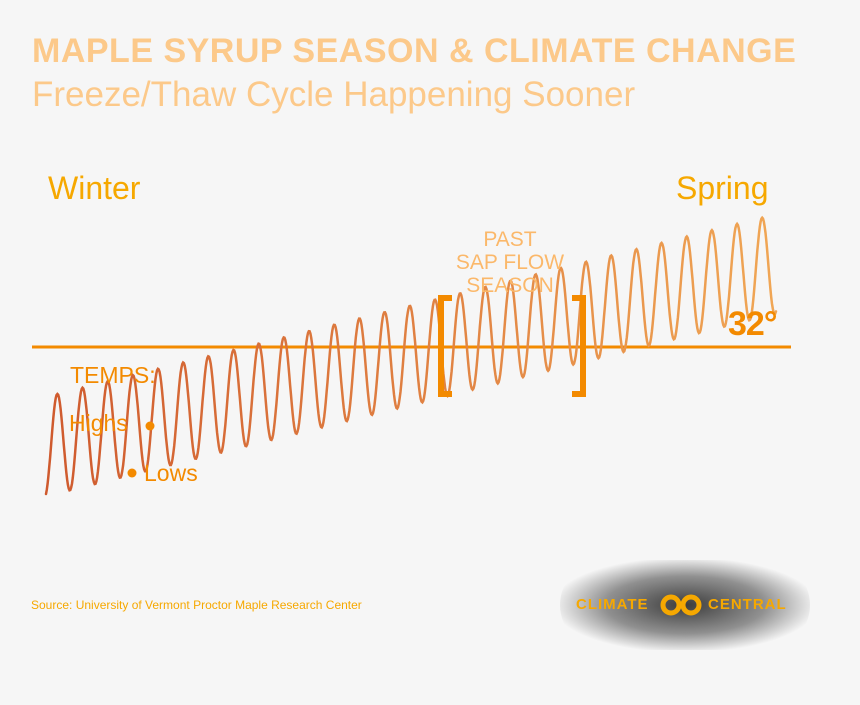 The image size is (860, 705). I want to click on past-label-line-3: SEASON, so click(510, 285).